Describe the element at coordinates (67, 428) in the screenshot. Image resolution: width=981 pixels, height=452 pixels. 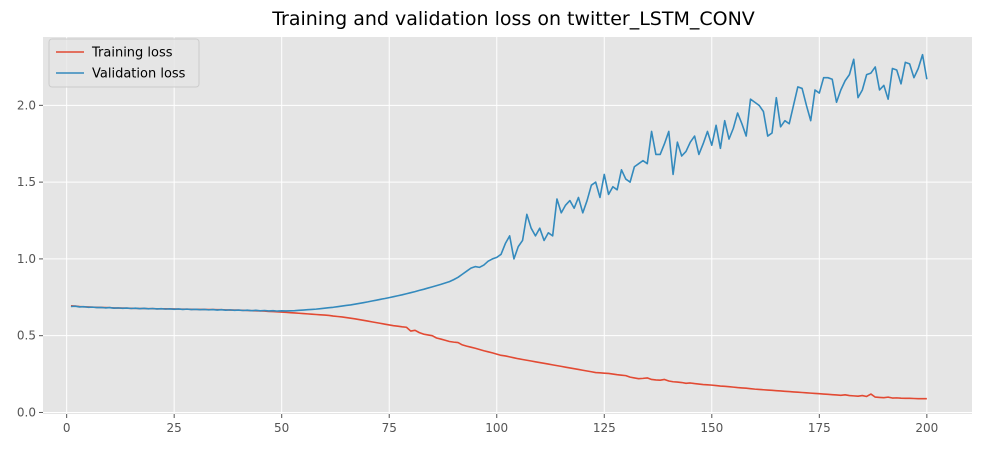
I see `x-tick-label: 0` at that location.